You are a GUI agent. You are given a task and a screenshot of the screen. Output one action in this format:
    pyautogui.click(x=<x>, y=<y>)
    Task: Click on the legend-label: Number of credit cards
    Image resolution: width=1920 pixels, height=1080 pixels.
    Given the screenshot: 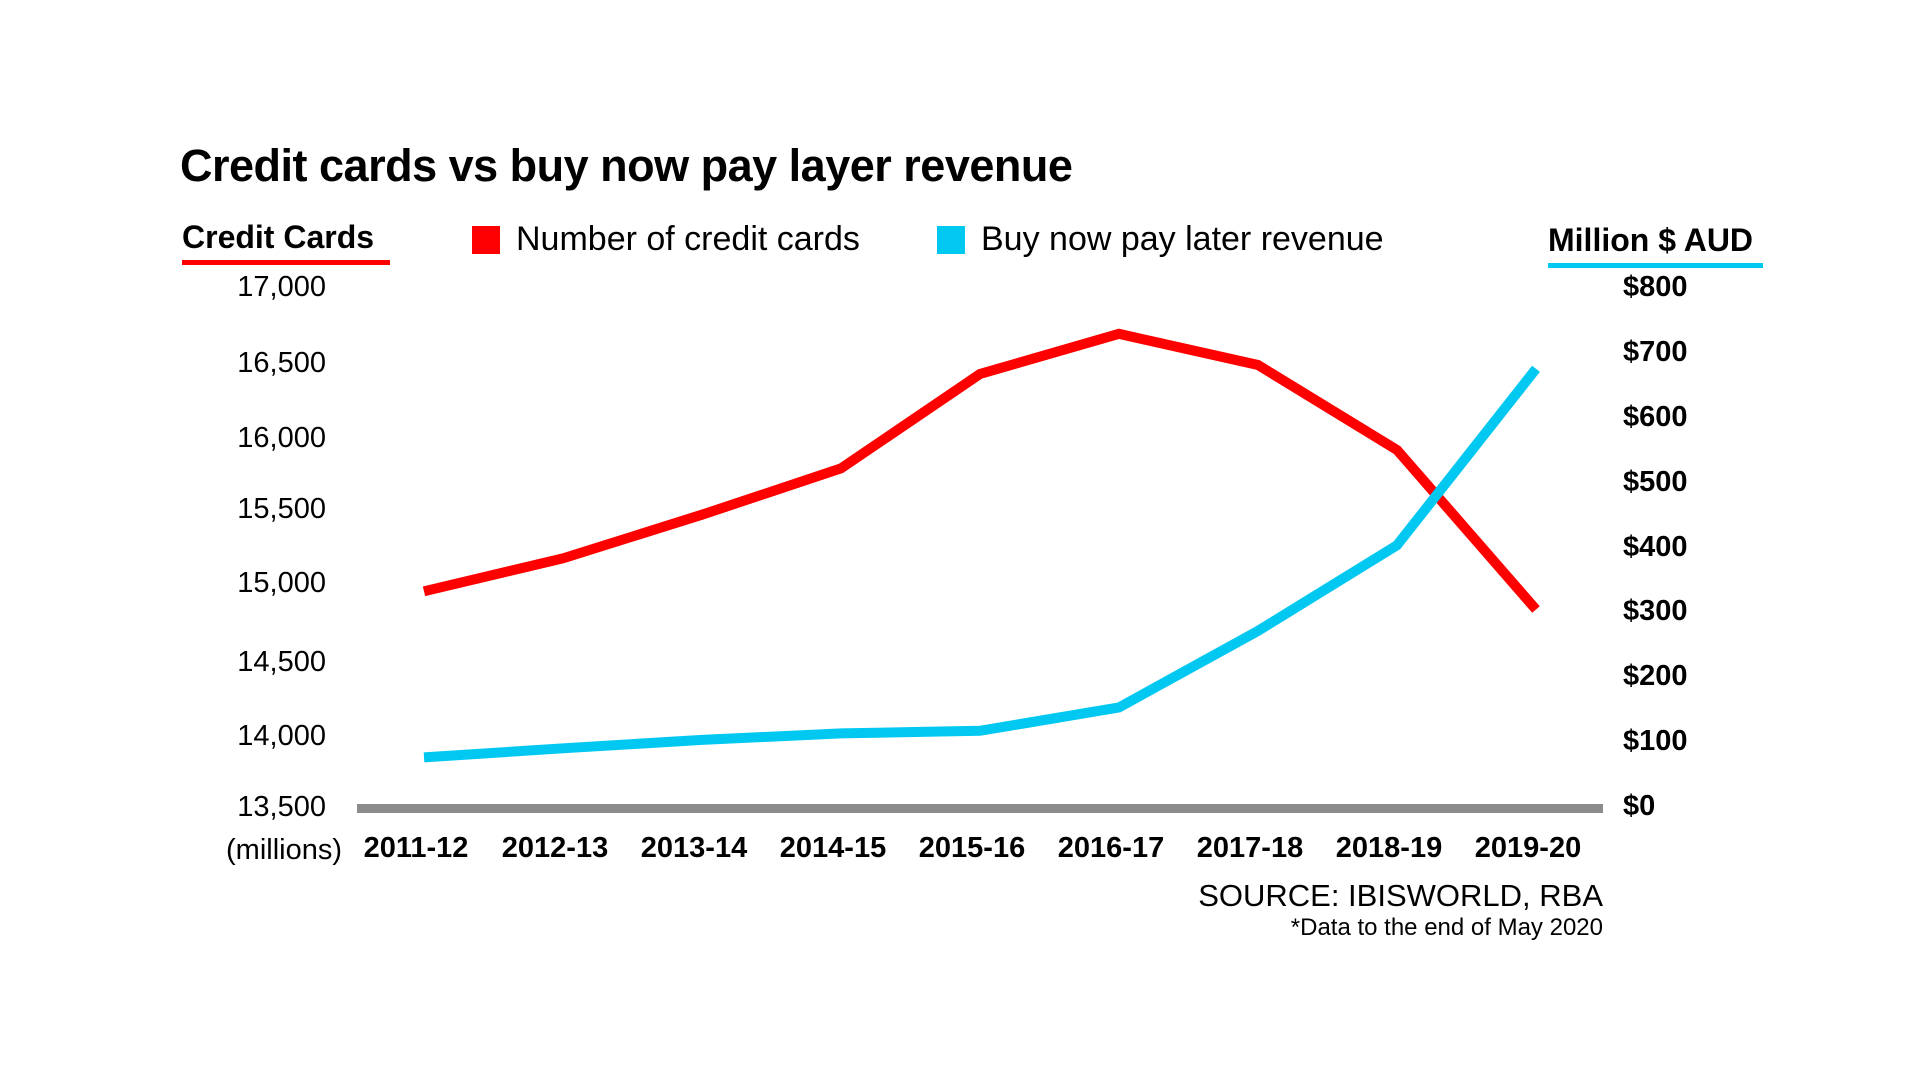 What is the action you would take?
    pyautogui.click(x=688, y=239)
    